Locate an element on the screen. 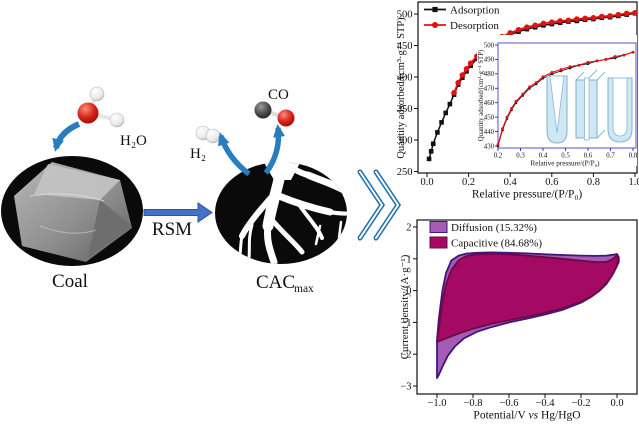 The width and height of the screenshot is (639, 425). y-tick-label: −2 is located at coordinates (405, 355).